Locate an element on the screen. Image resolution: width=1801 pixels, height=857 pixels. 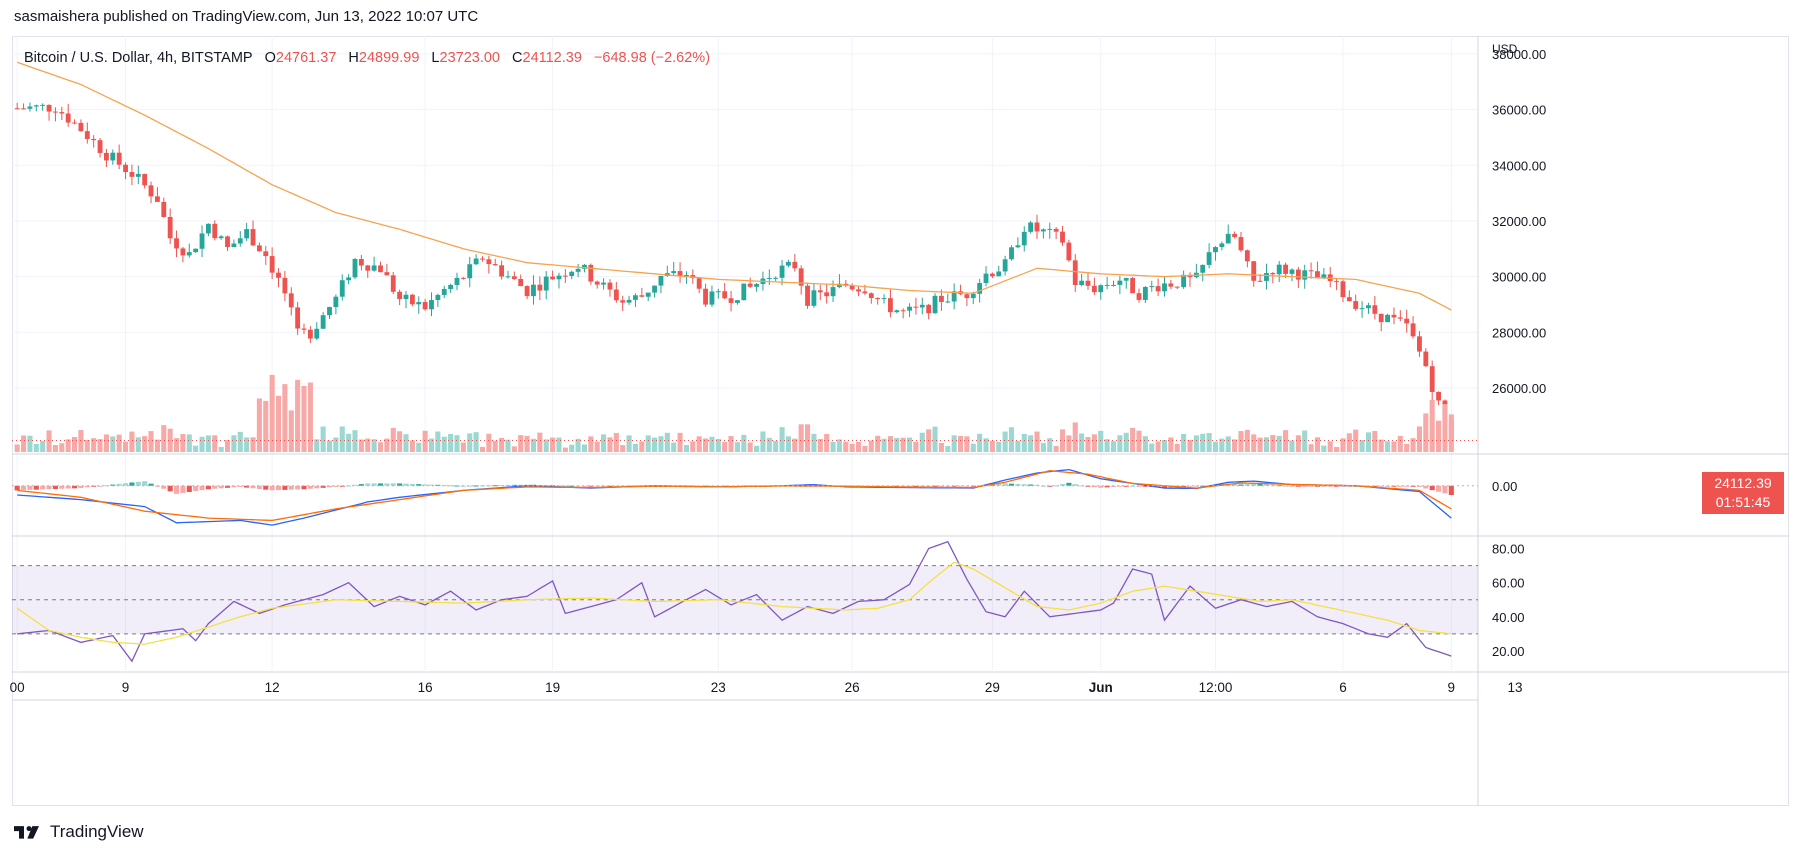
rsi-ma-line is located at coordinates (734, 603).